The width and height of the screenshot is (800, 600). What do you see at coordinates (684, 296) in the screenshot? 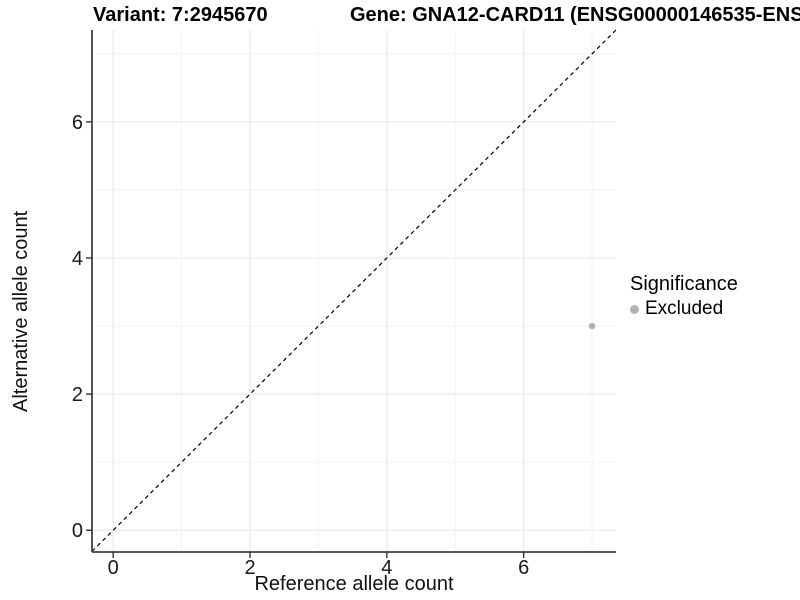
I see `legend: Significance Excluded` at bounding box center [684, 296].